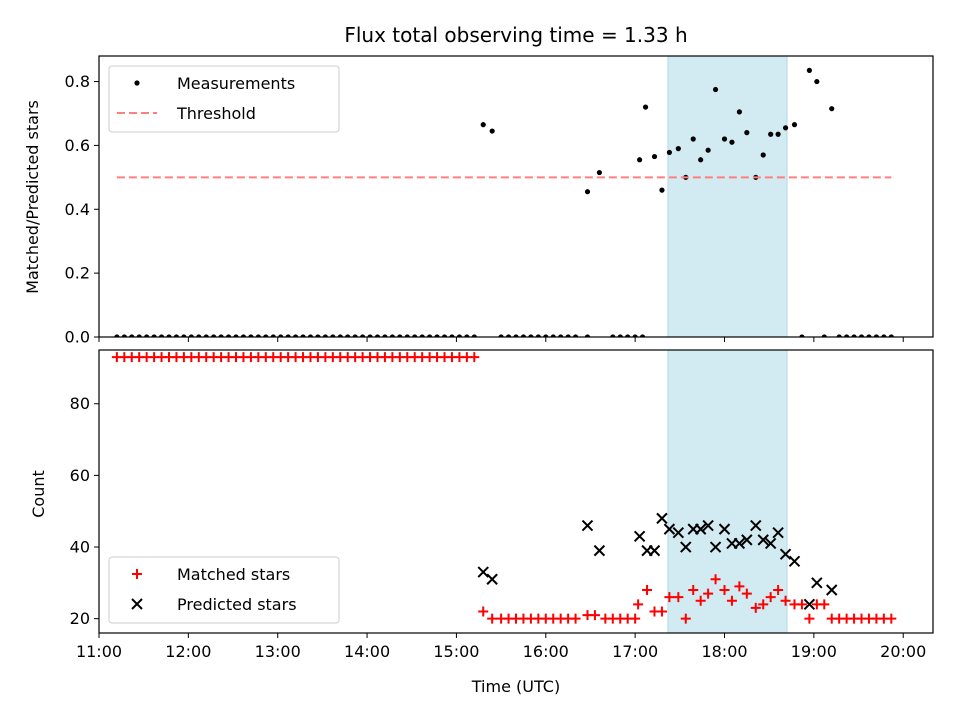  Describe the element at coordinates (77, 337) in the screenshot. I see `top-y-tick-label: 0.0` at that location.